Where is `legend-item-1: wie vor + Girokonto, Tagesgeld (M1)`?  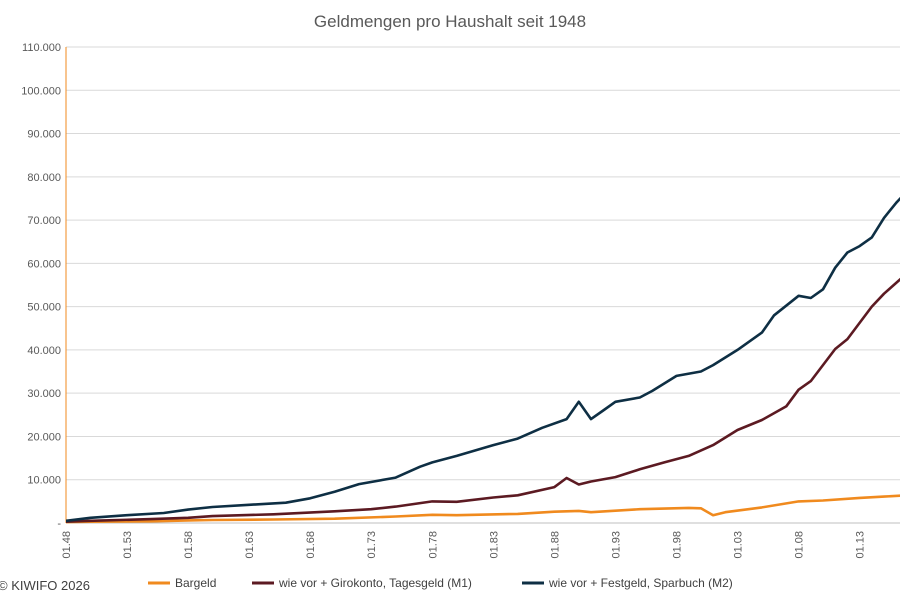
legend-item-1: wie vor + Girokonto, Tagesgeld (M1) is located at coordinates (362, 583).